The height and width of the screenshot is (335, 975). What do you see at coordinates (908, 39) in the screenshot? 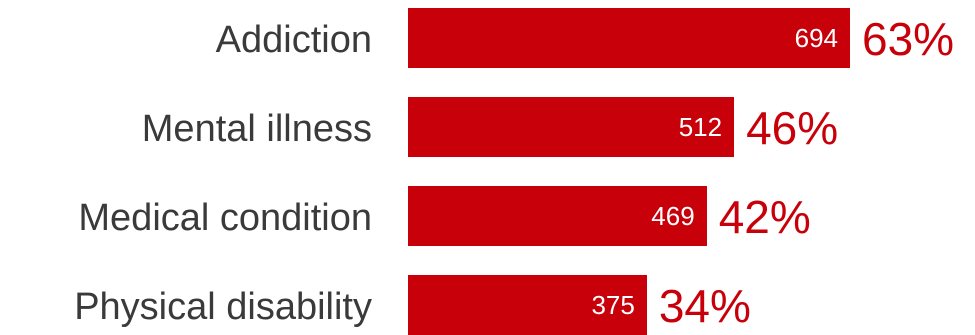
I see `percent-label: 63%` at bounding box center [908, 39].